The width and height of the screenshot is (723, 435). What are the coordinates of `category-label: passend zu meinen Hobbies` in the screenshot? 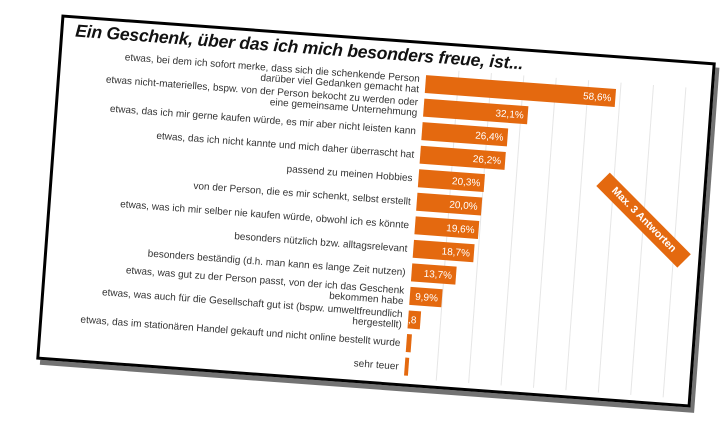 It's located at (349, 174).